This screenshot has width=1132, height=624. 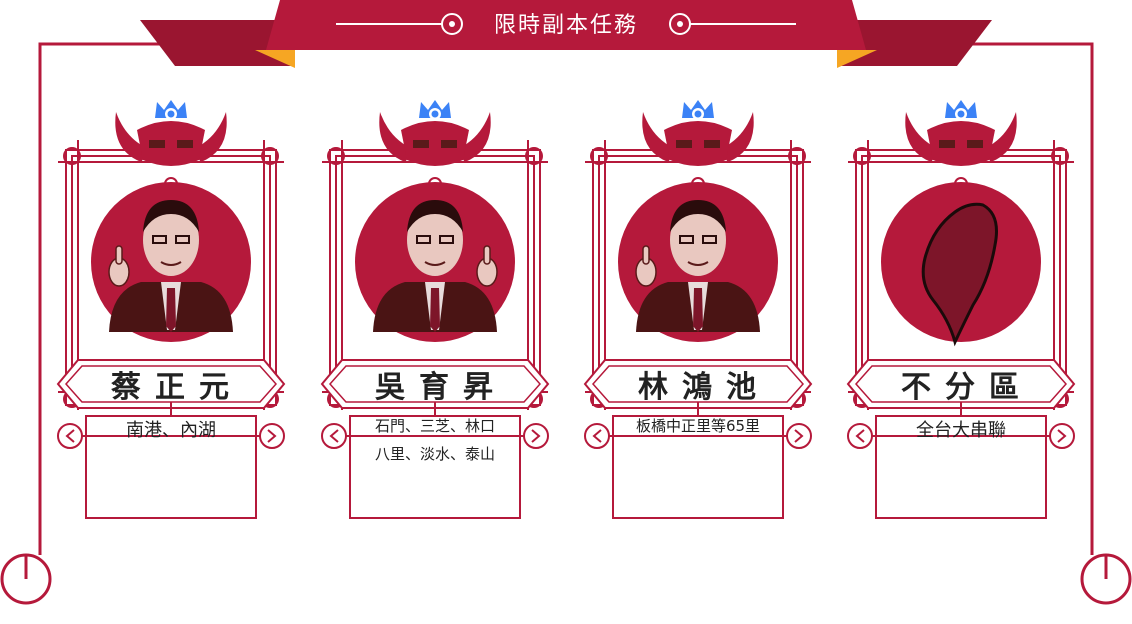 What do you see at coordinates (177, 387) in the screenshot?
I see `candidate-name: 蔡正元` at bounding box center [177, 387].